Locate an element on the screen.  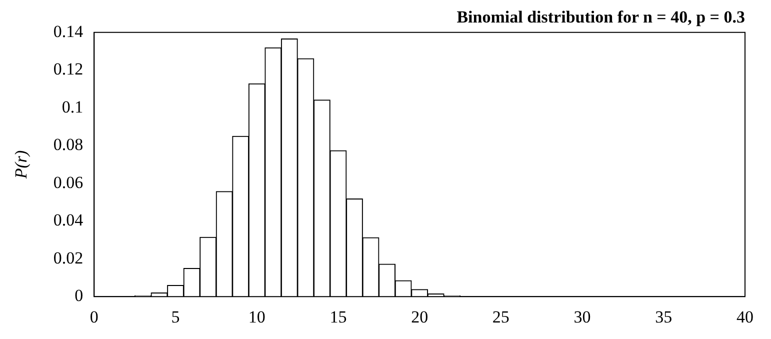
x-tick-label: 25 is located at coordinates (501, 316).